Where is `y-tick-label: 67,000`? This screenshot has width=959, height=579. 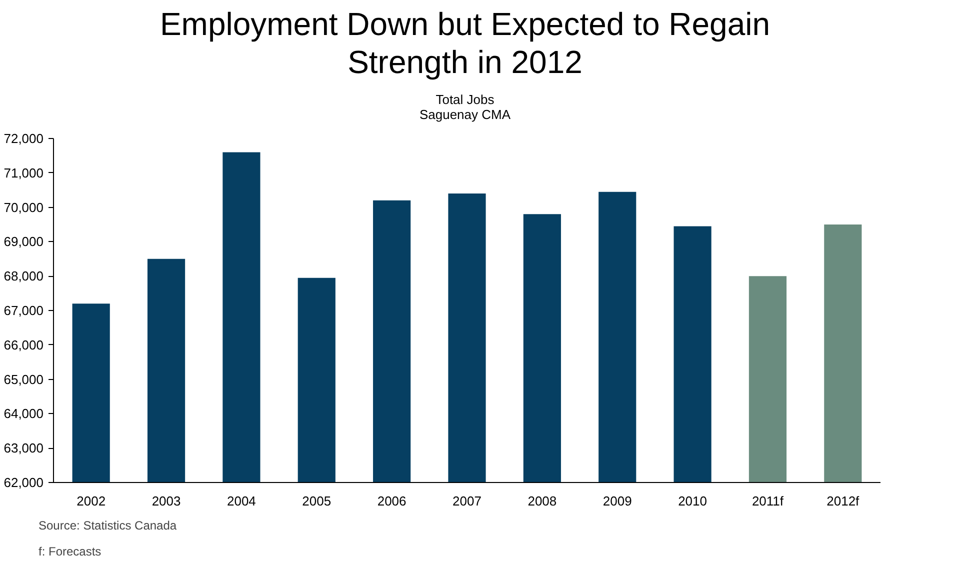
y-tick-label: 67,000 is located at coordinates (24, 310).